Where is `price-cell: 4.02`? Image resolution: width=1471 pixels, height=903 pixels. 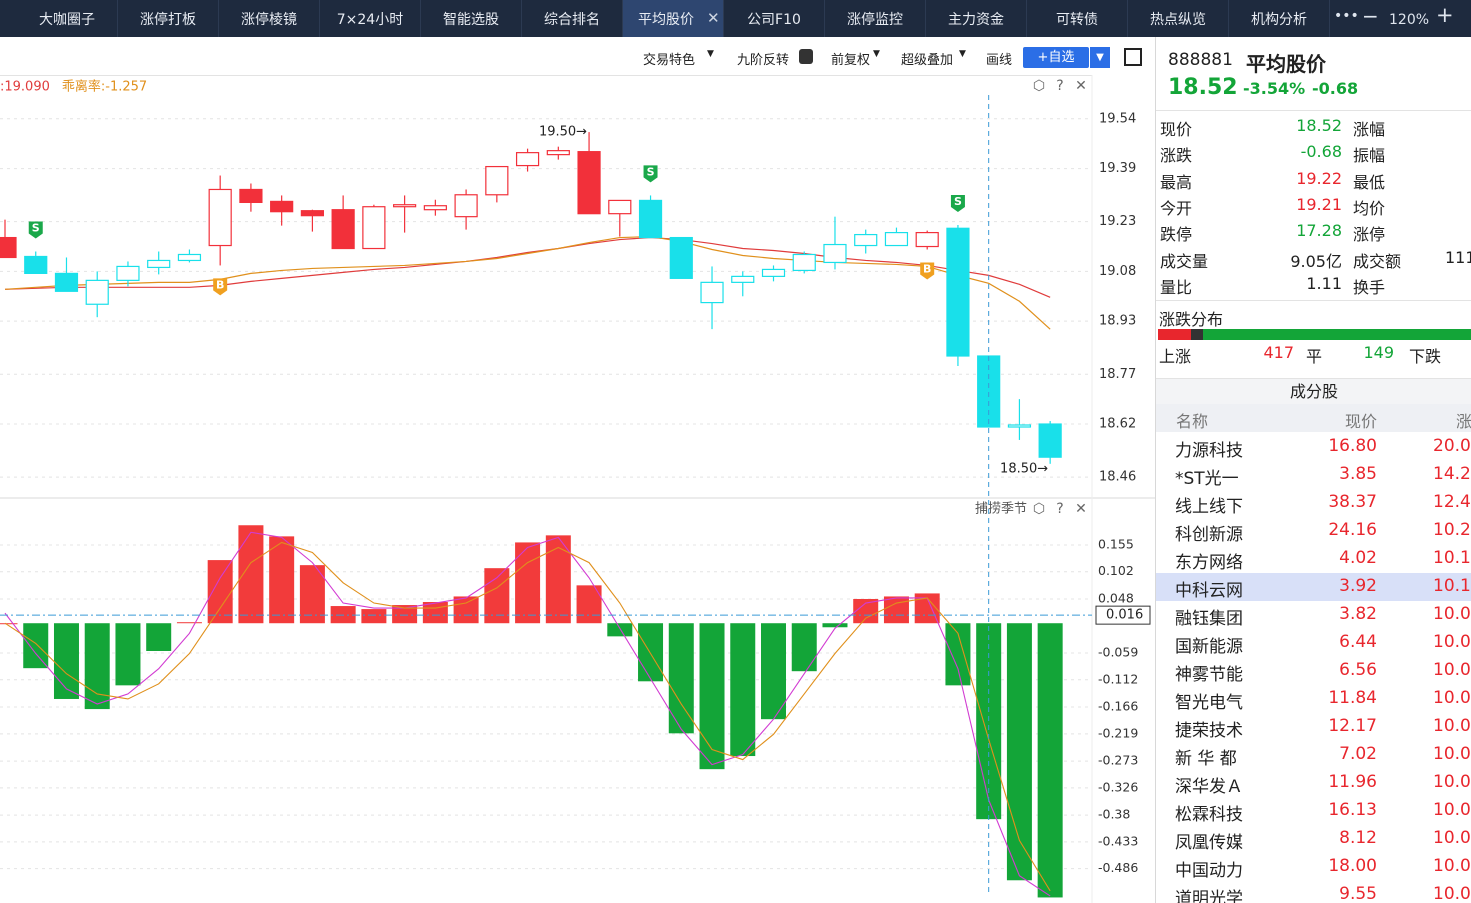
price-cell: 4.02 is located at coordinates (1358, 558).